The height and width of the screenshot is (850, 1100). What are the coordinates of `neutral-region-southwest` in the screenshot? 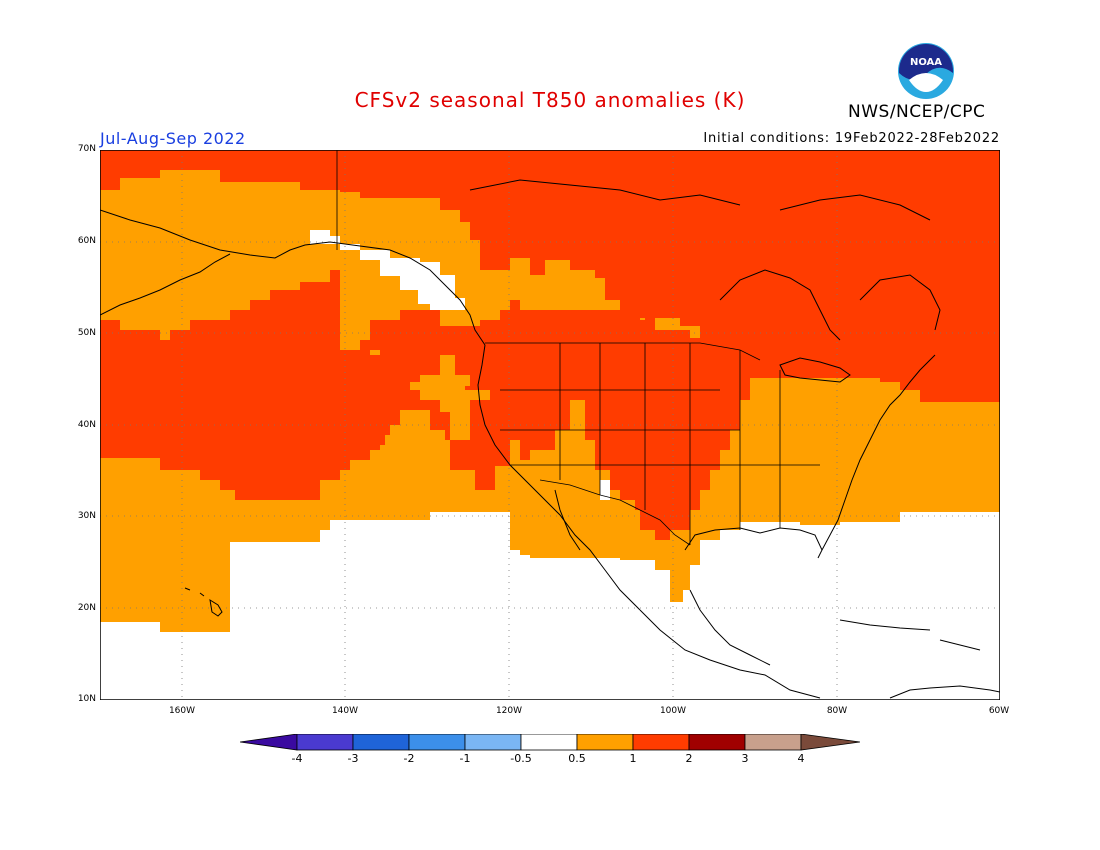 It's located at (605, 490).